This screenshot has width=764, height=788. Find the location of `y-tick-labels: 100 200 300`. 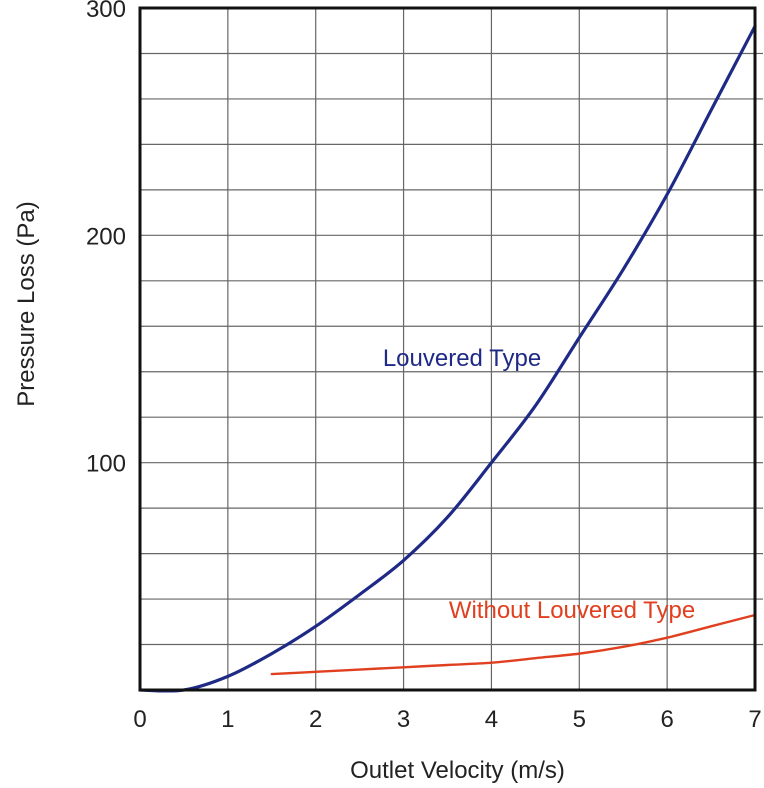

y-tick-labels: 100 200 300 is located at coordinates (106, 239).